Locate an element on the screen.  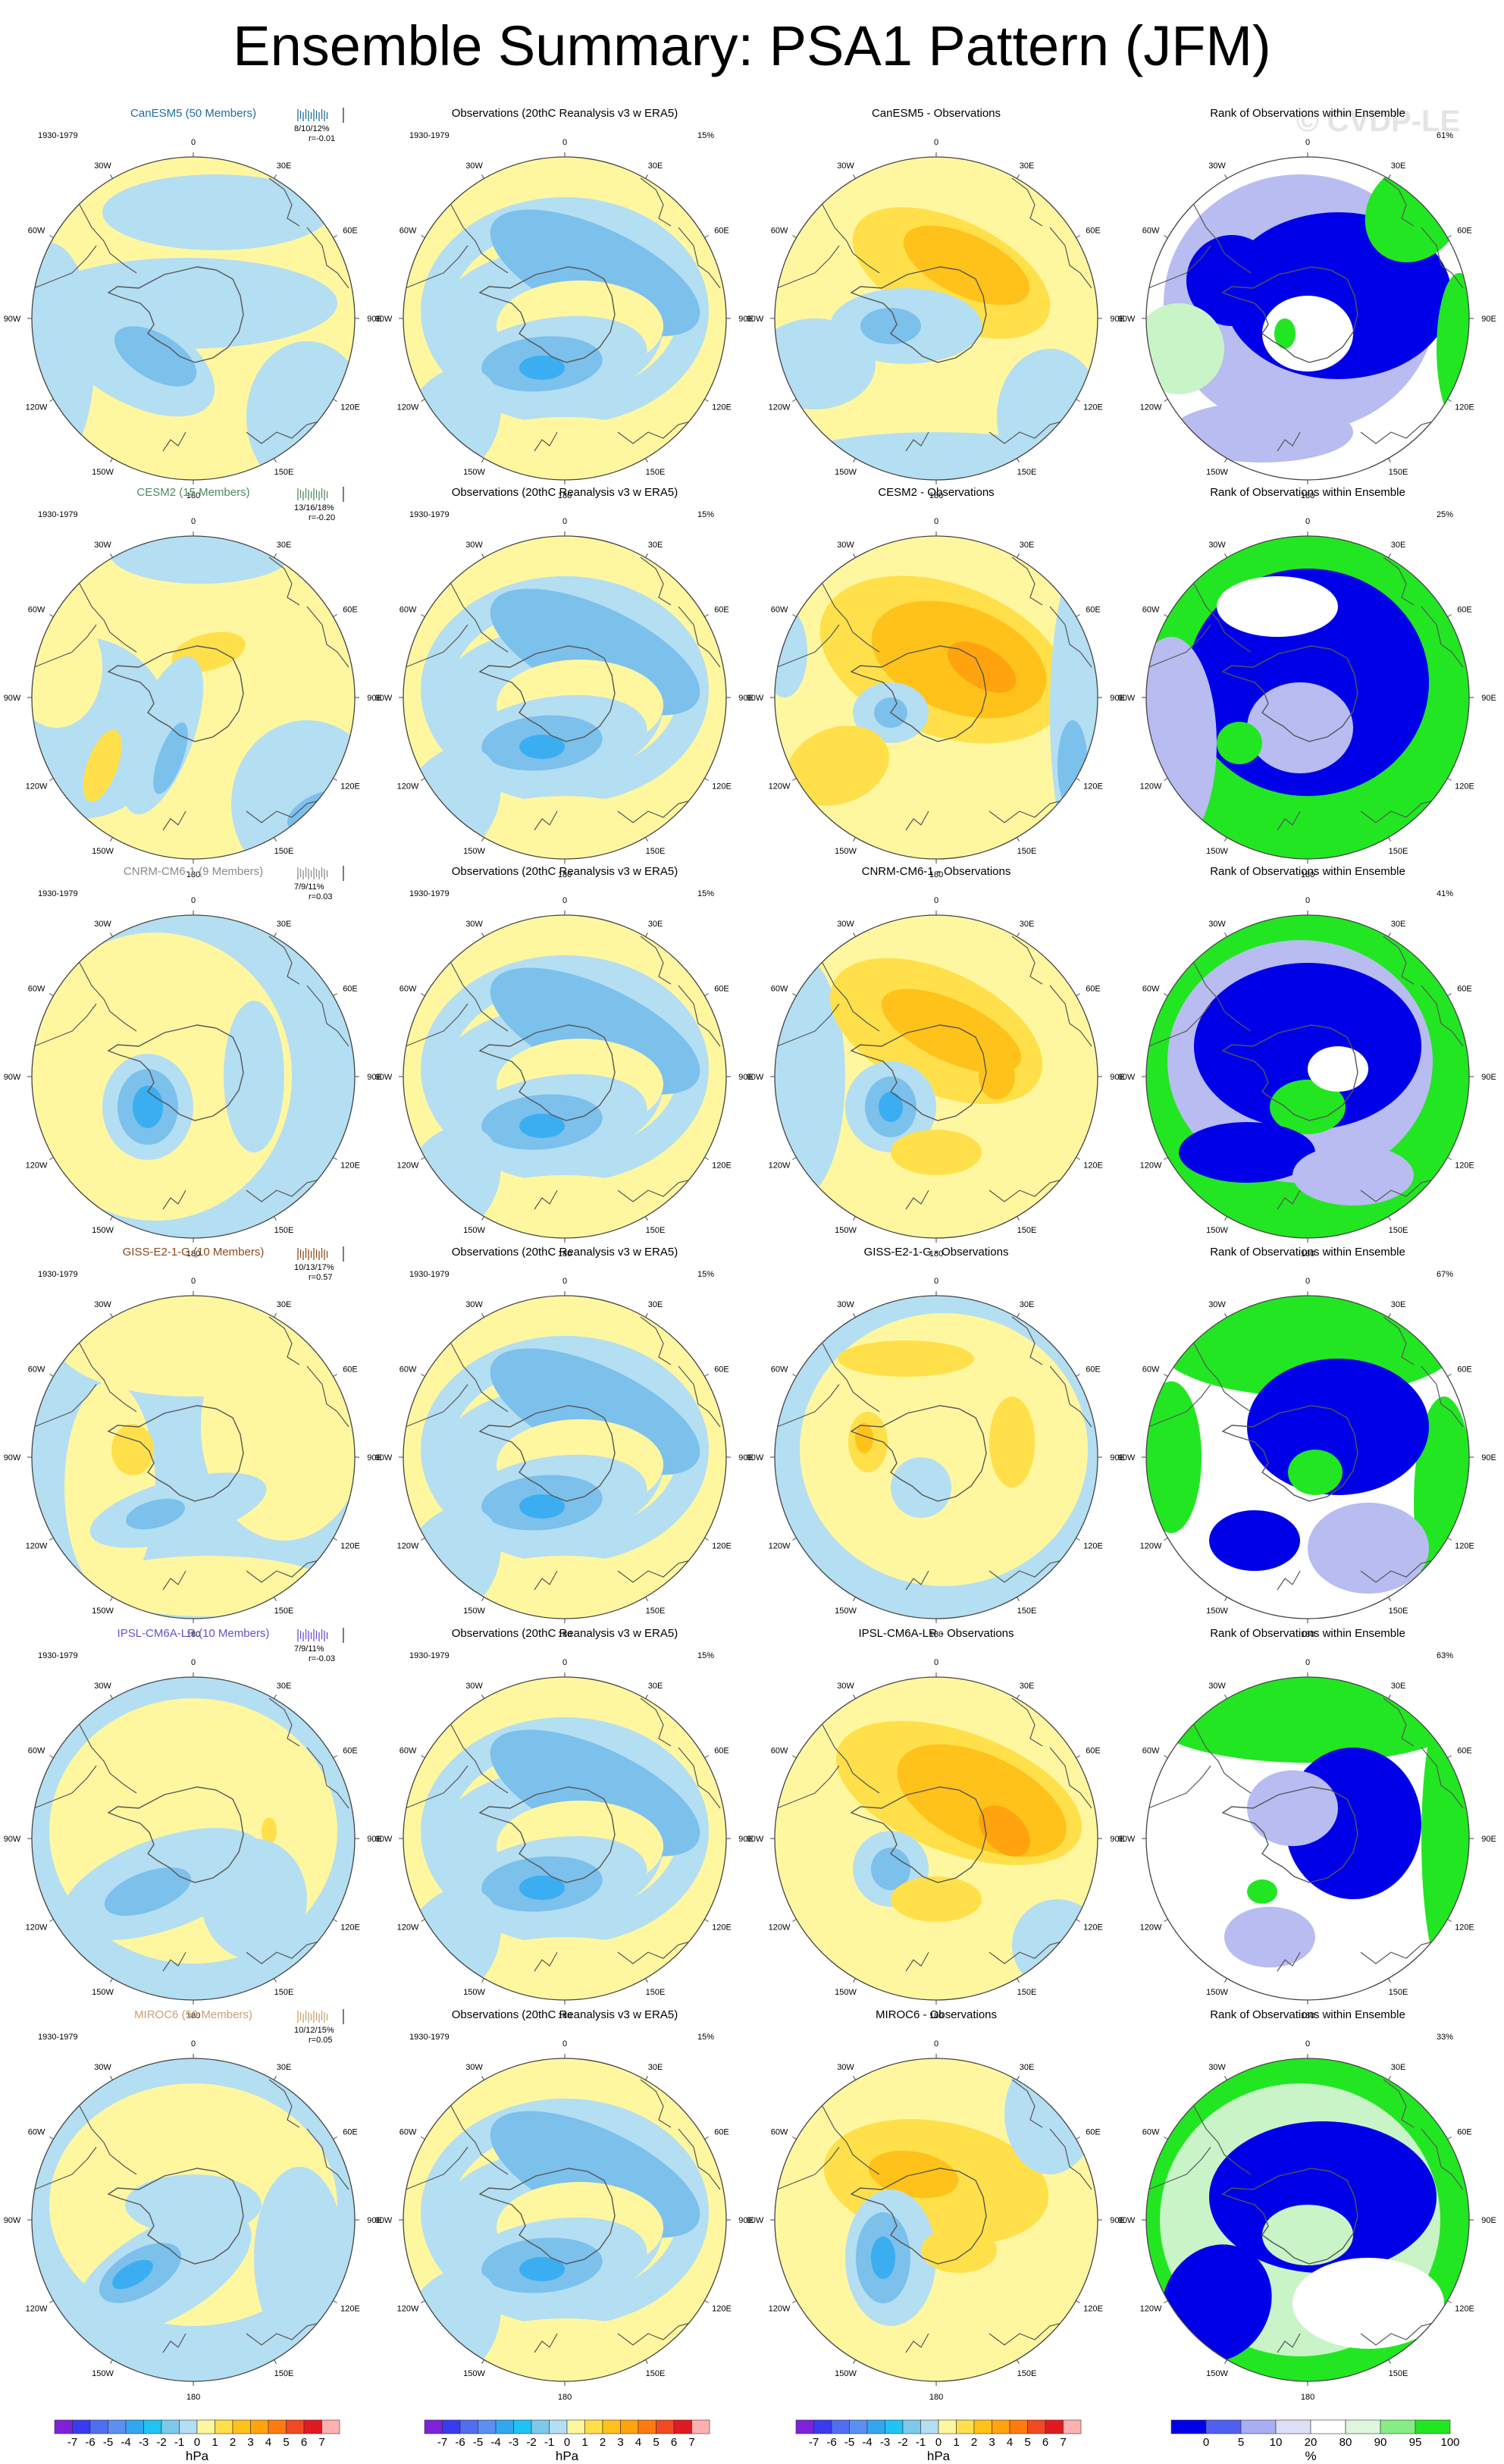
r-label: r=0.57 is located at coordinates (321, 1278).